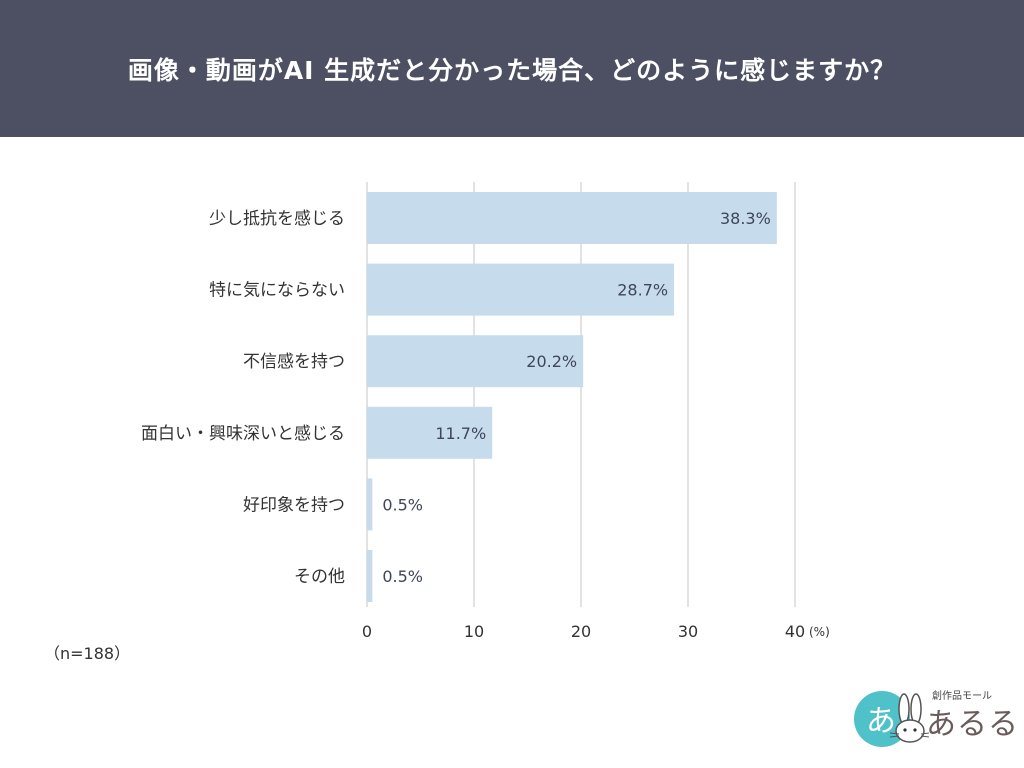  What do you see at coordinates (460, 433) in the screenshot?
I see `value-label: 11.7%` at bounding box center [460, 433].